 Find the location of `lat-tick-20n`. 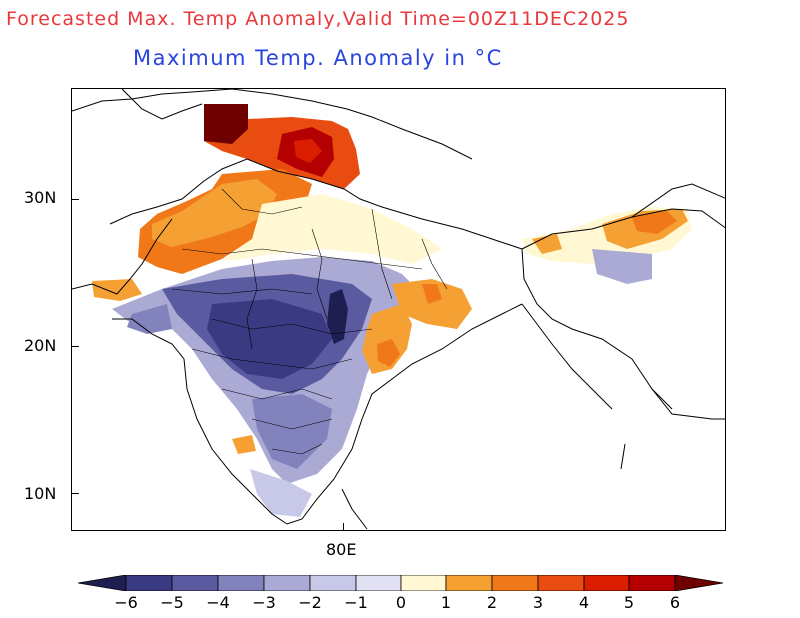

lat-tick-20n is located at coordinates (75, 346).